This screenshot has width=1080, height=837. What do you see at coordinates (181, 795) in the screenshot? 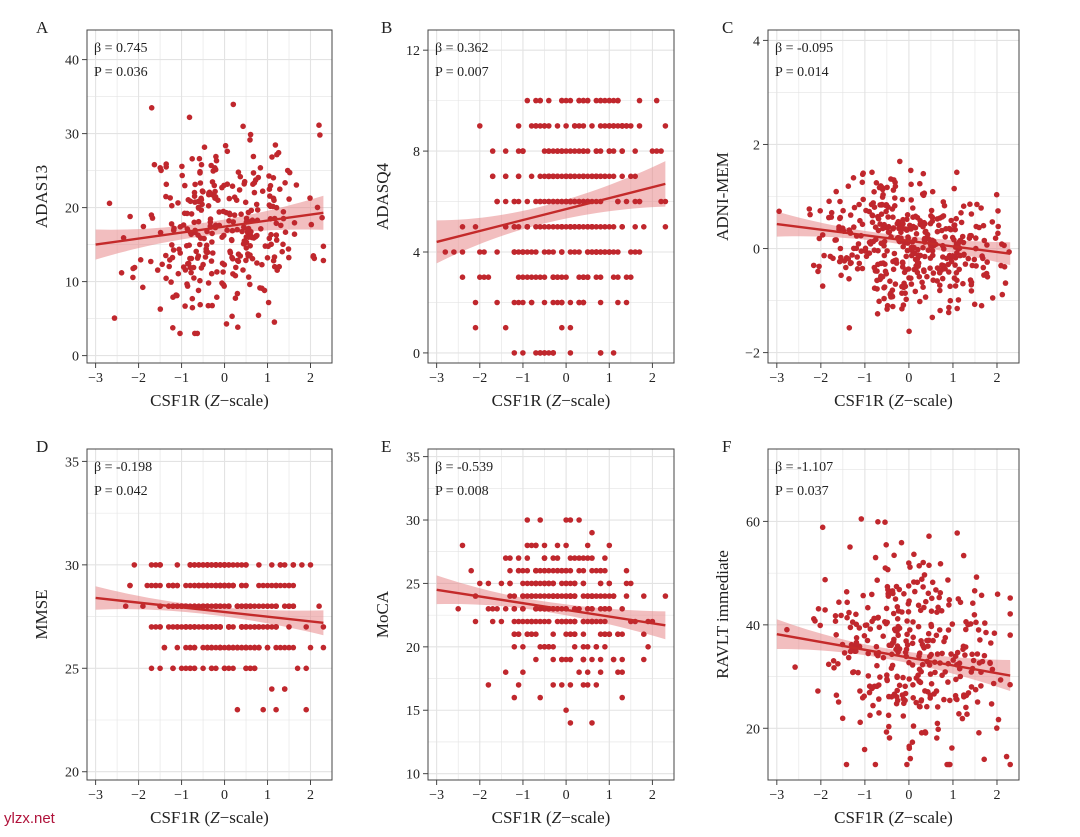
I see `x-tick-label: −1` at bounding box center [181, 795].